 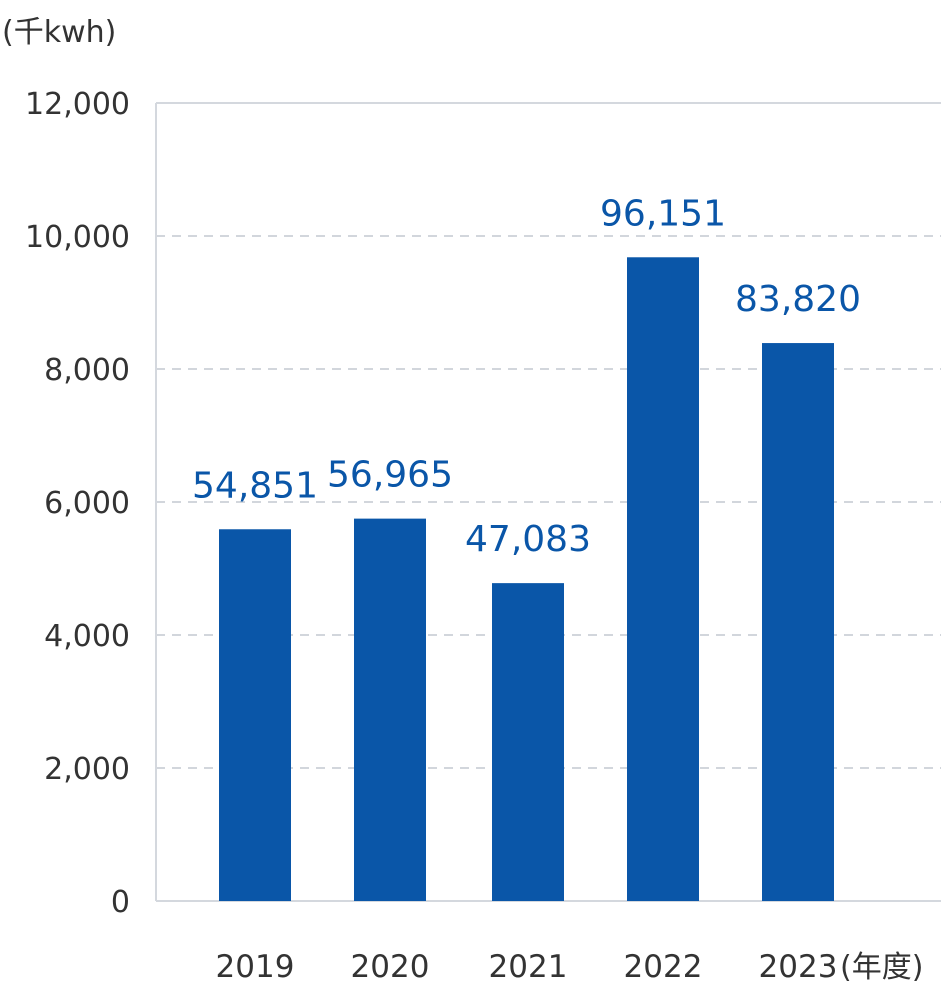 What do you see at coordinates (570, 967) in the screenshot?
I see `x-tick-labels: 2019 2020 2021 2022 2023 (年度)` at bounding box center [570, 967].